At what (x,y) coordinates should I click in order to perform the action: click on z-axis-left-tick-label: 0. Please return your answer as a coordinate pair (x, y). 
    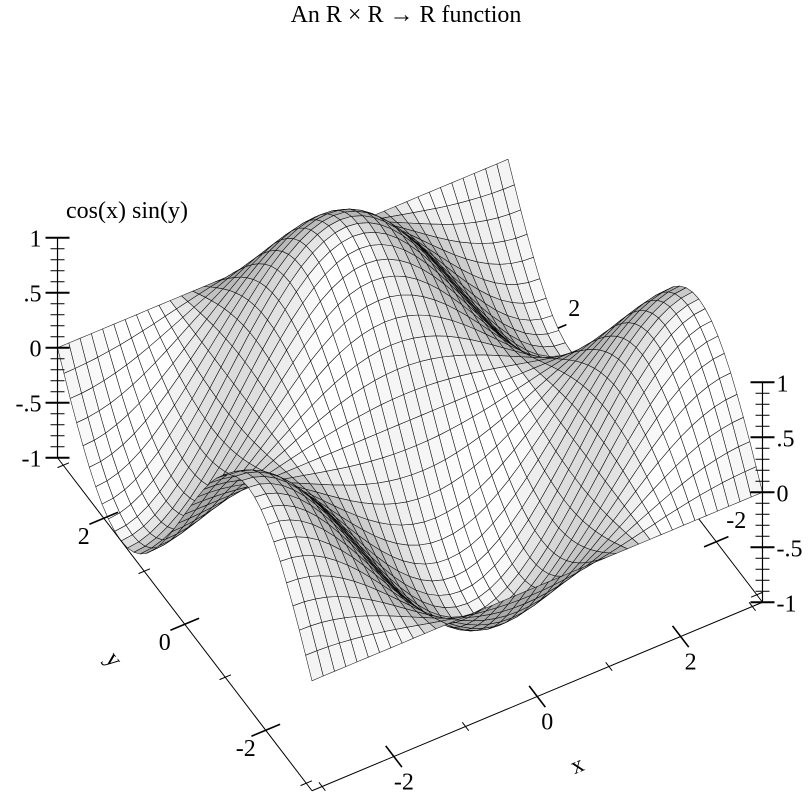
    Looking at the image, I should click on (36, 350).